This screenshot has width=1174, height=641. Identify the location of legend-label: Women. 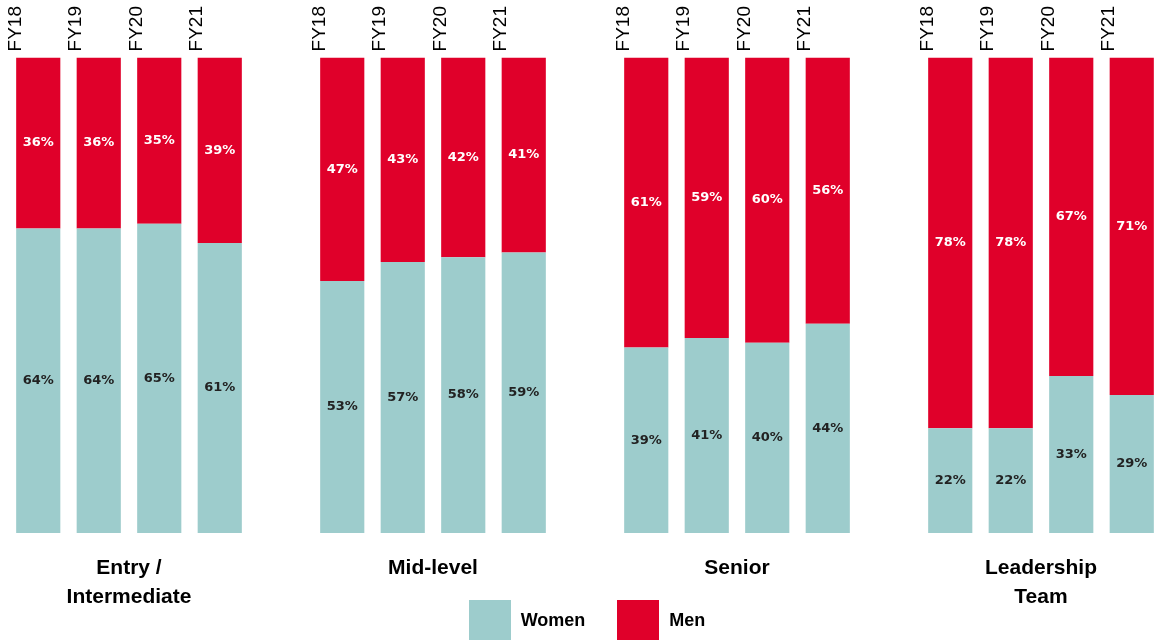
(553, 620).